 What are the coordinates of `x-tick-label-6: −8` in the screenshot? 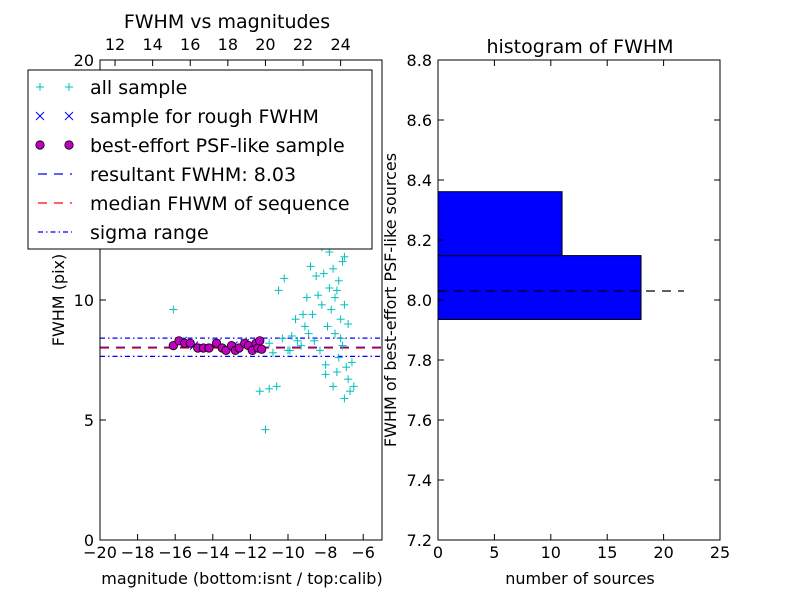 It's located at (326, 552).